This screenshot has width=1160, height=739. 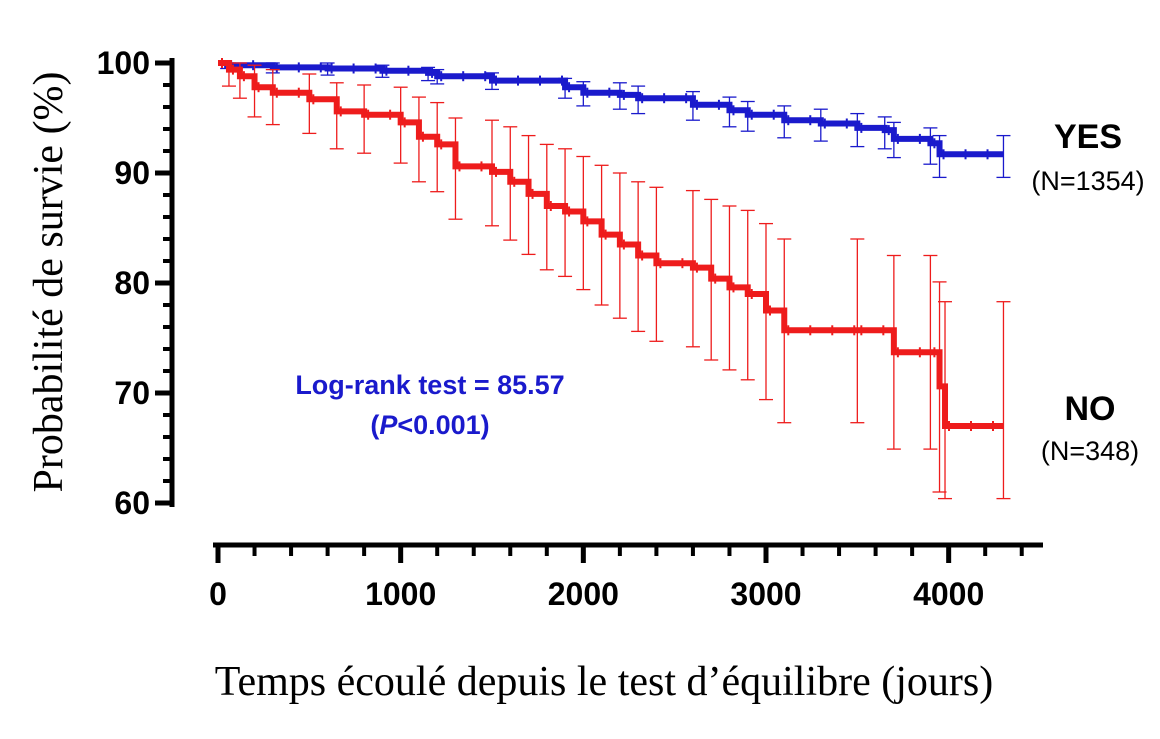 I want to click on x-ticks, so click(x=619, y=554).